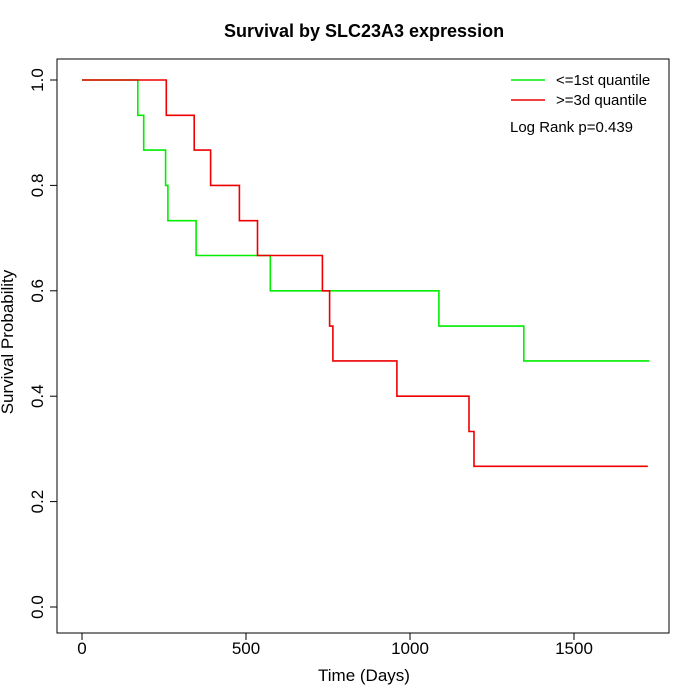  I want to click on x-tick-label: 1000, so click(410, 648).